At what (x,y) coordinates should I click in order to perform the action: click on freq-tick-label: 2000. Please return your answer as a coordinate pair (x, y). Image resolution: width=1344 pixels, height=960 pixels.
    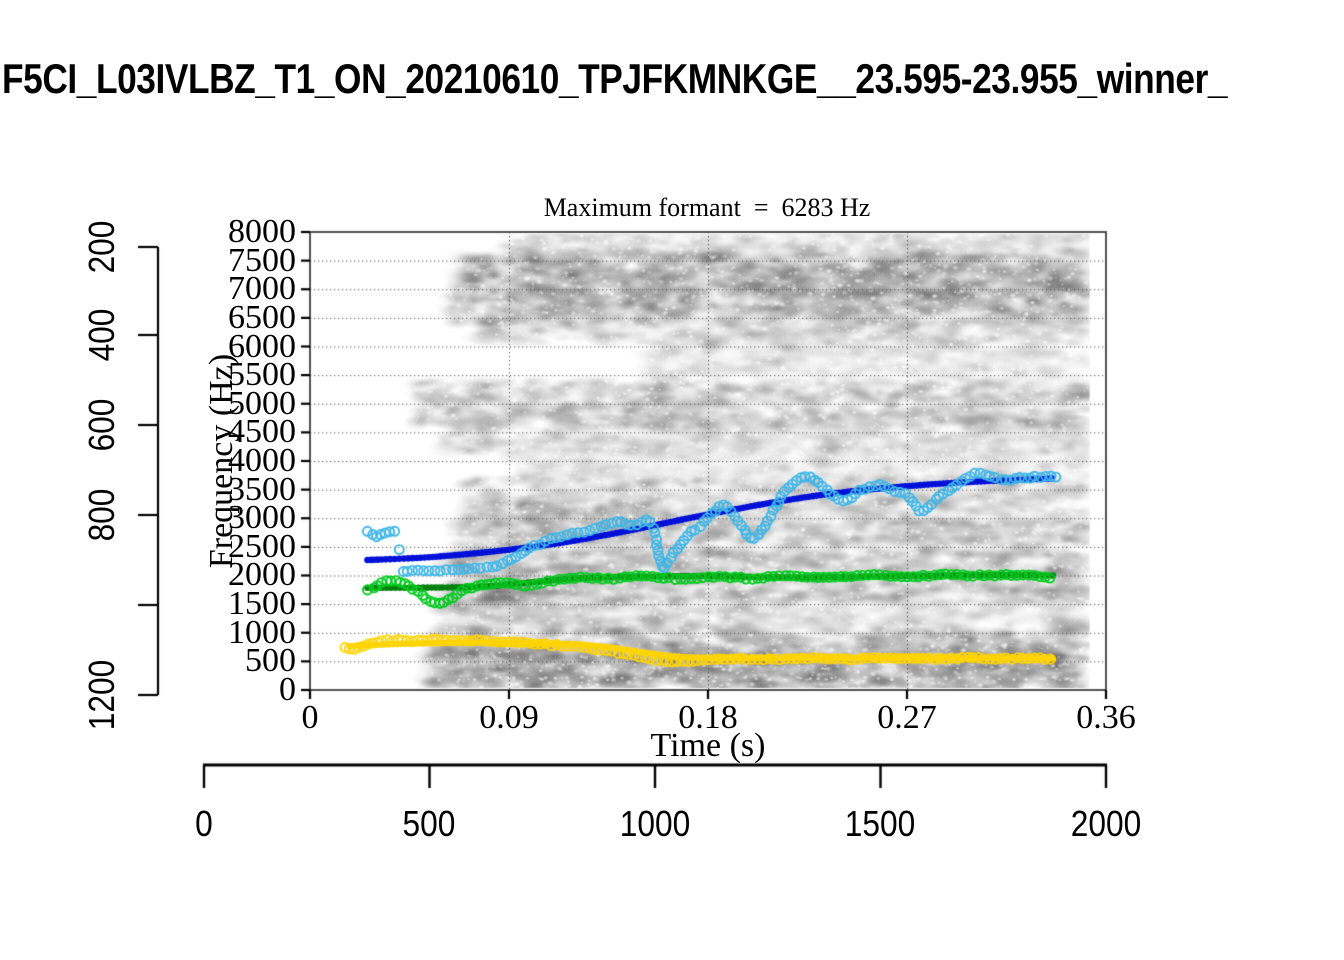
    Looking at the image, I should click on (262, 574).